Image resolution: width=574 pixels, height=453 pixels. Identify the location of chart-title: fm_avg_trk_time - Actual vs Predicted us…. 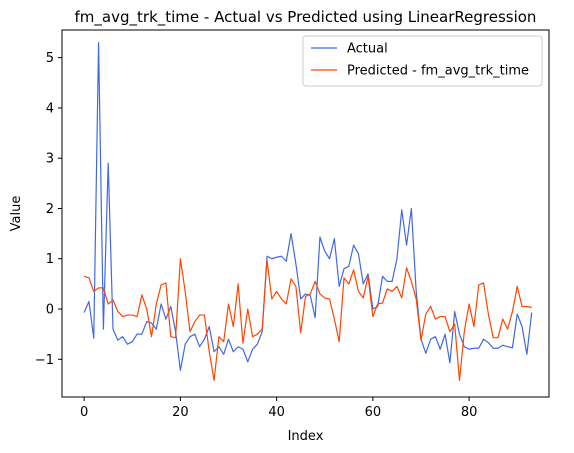
(306, 17).